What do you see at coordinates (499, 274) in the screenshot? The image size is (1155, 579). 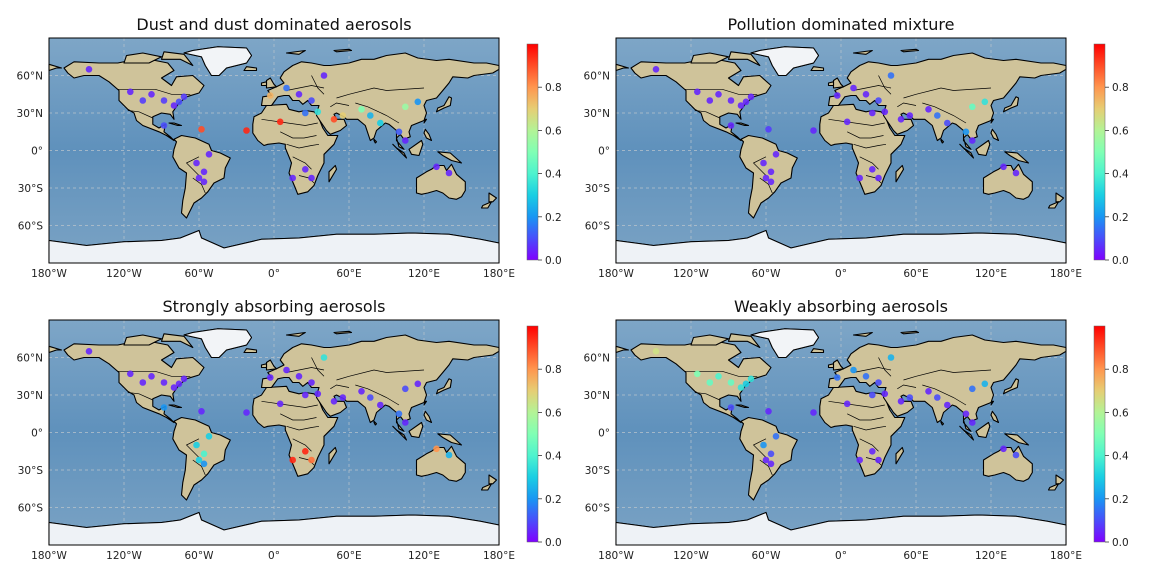 I see `longitude-tick-label: 180°E` at bounding box center [499, 274].